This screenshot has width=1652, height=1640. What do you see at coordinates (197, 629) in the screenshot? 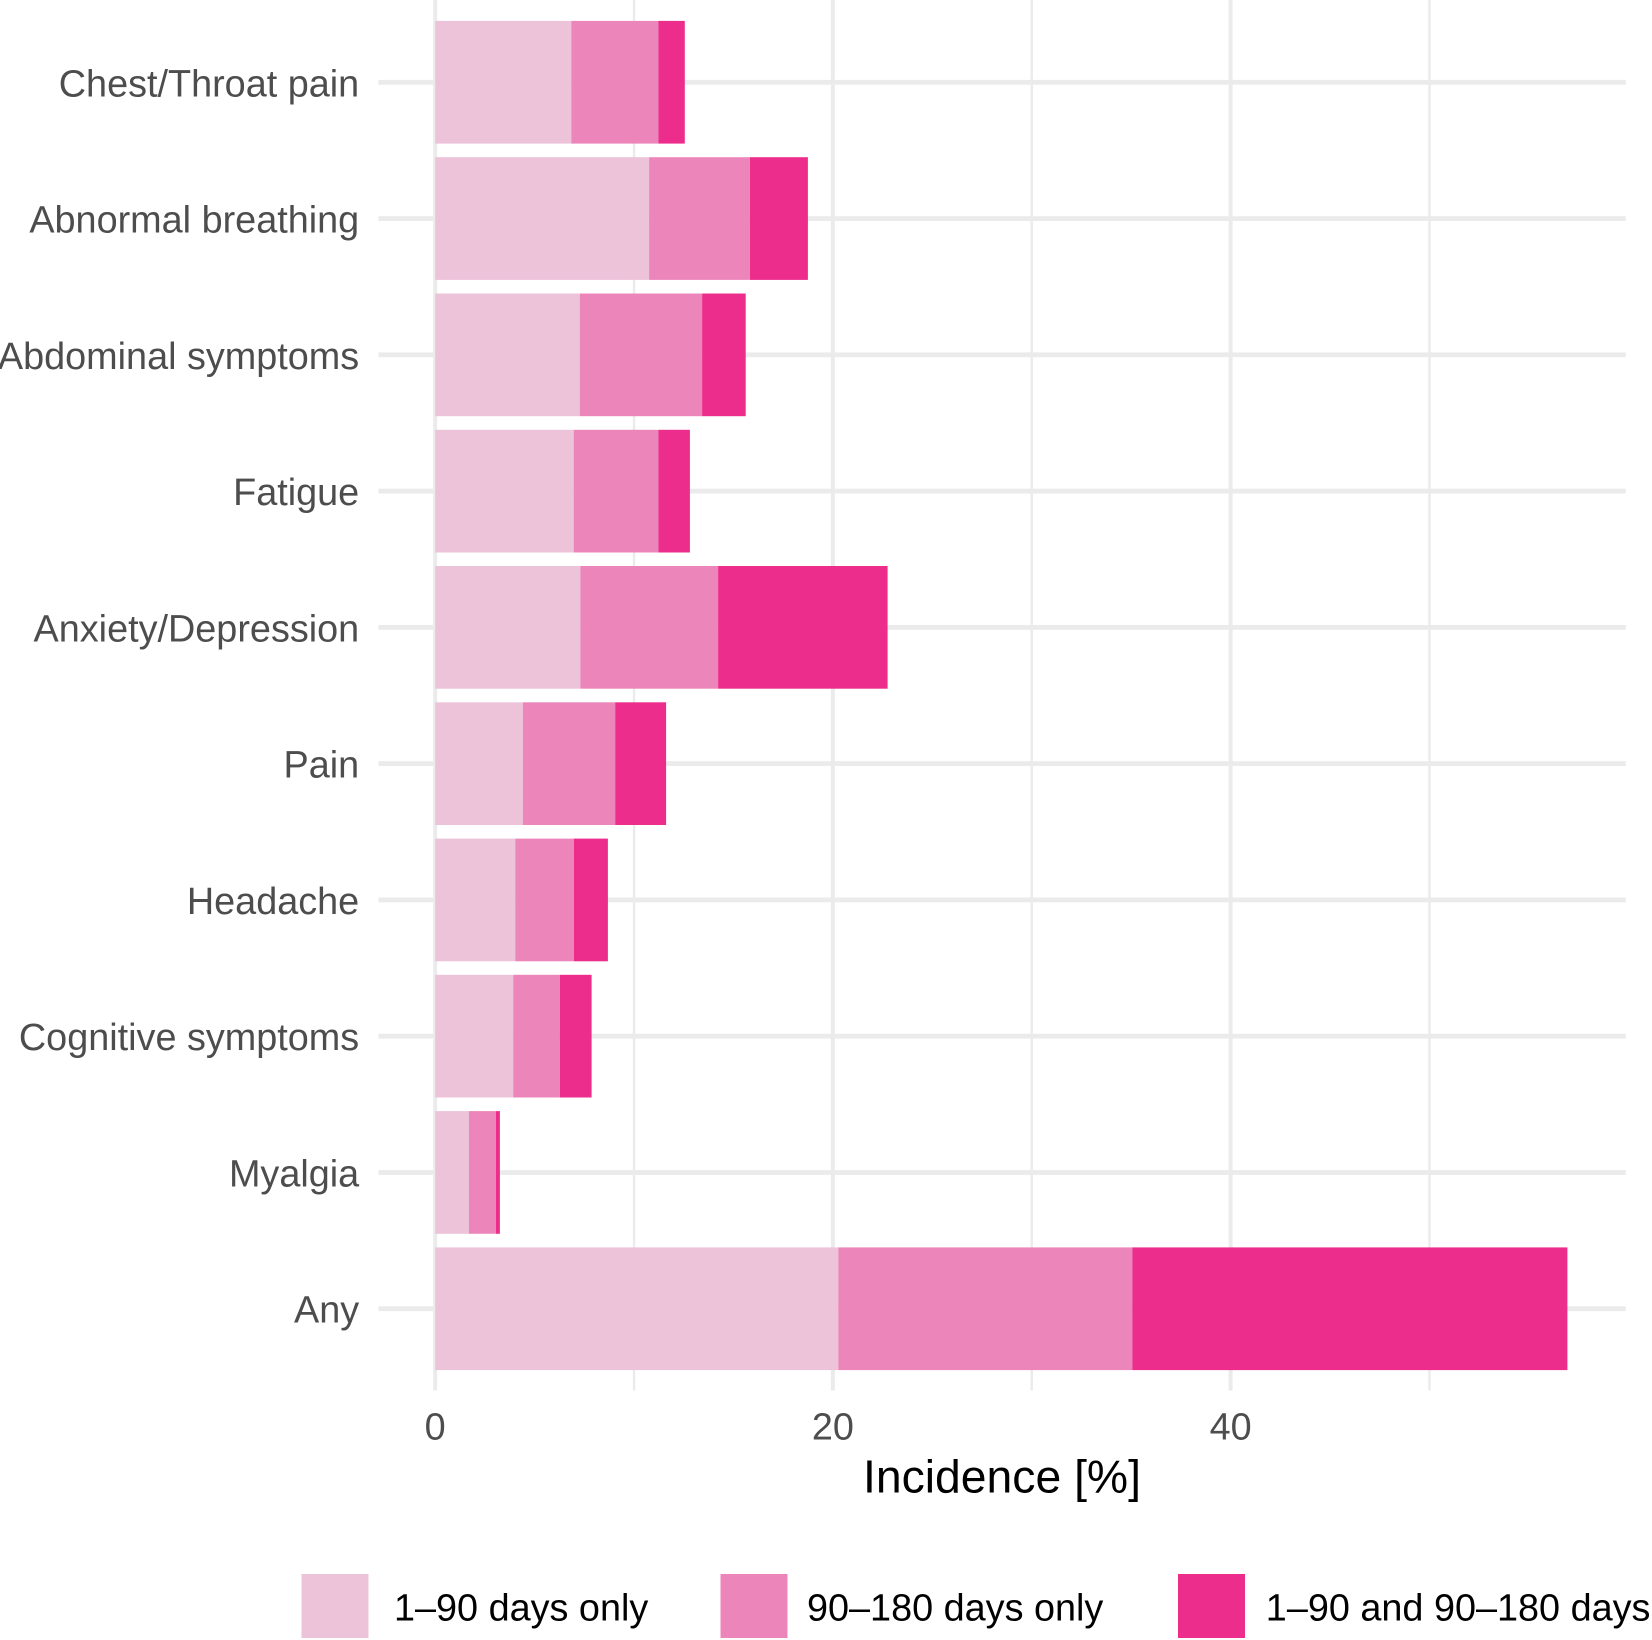
I see `svg-text: Anxiety/Depression` at bounding box center [197, 629].